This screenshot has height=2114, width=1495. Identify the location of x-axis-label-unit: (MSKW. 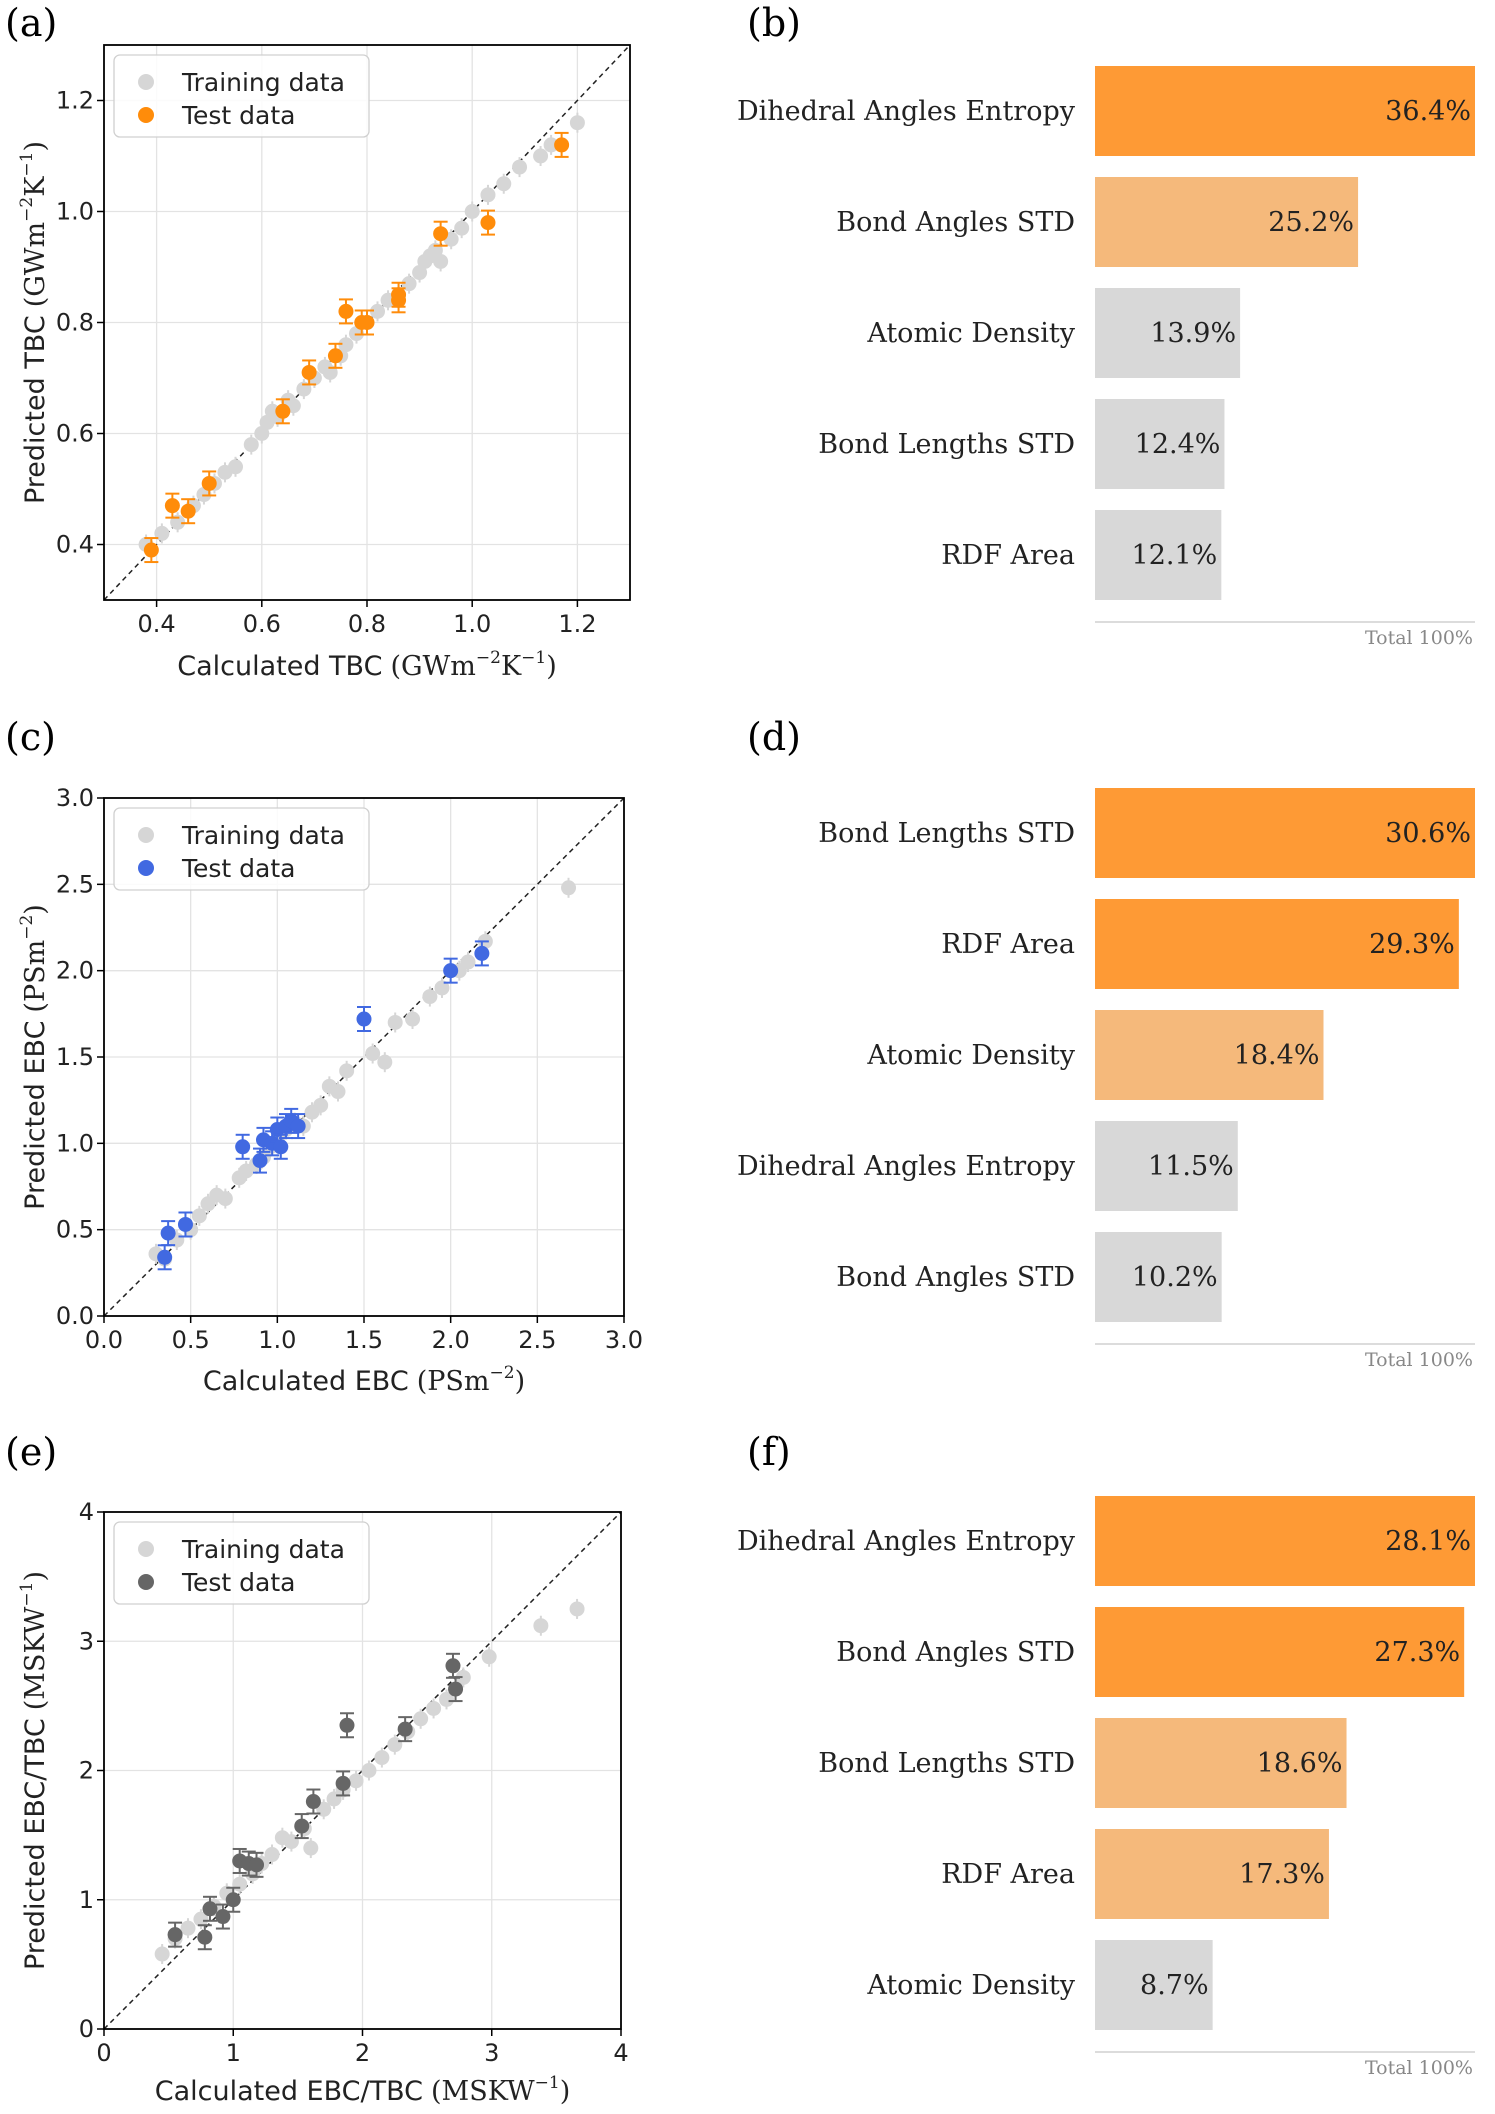
(483, 2091).